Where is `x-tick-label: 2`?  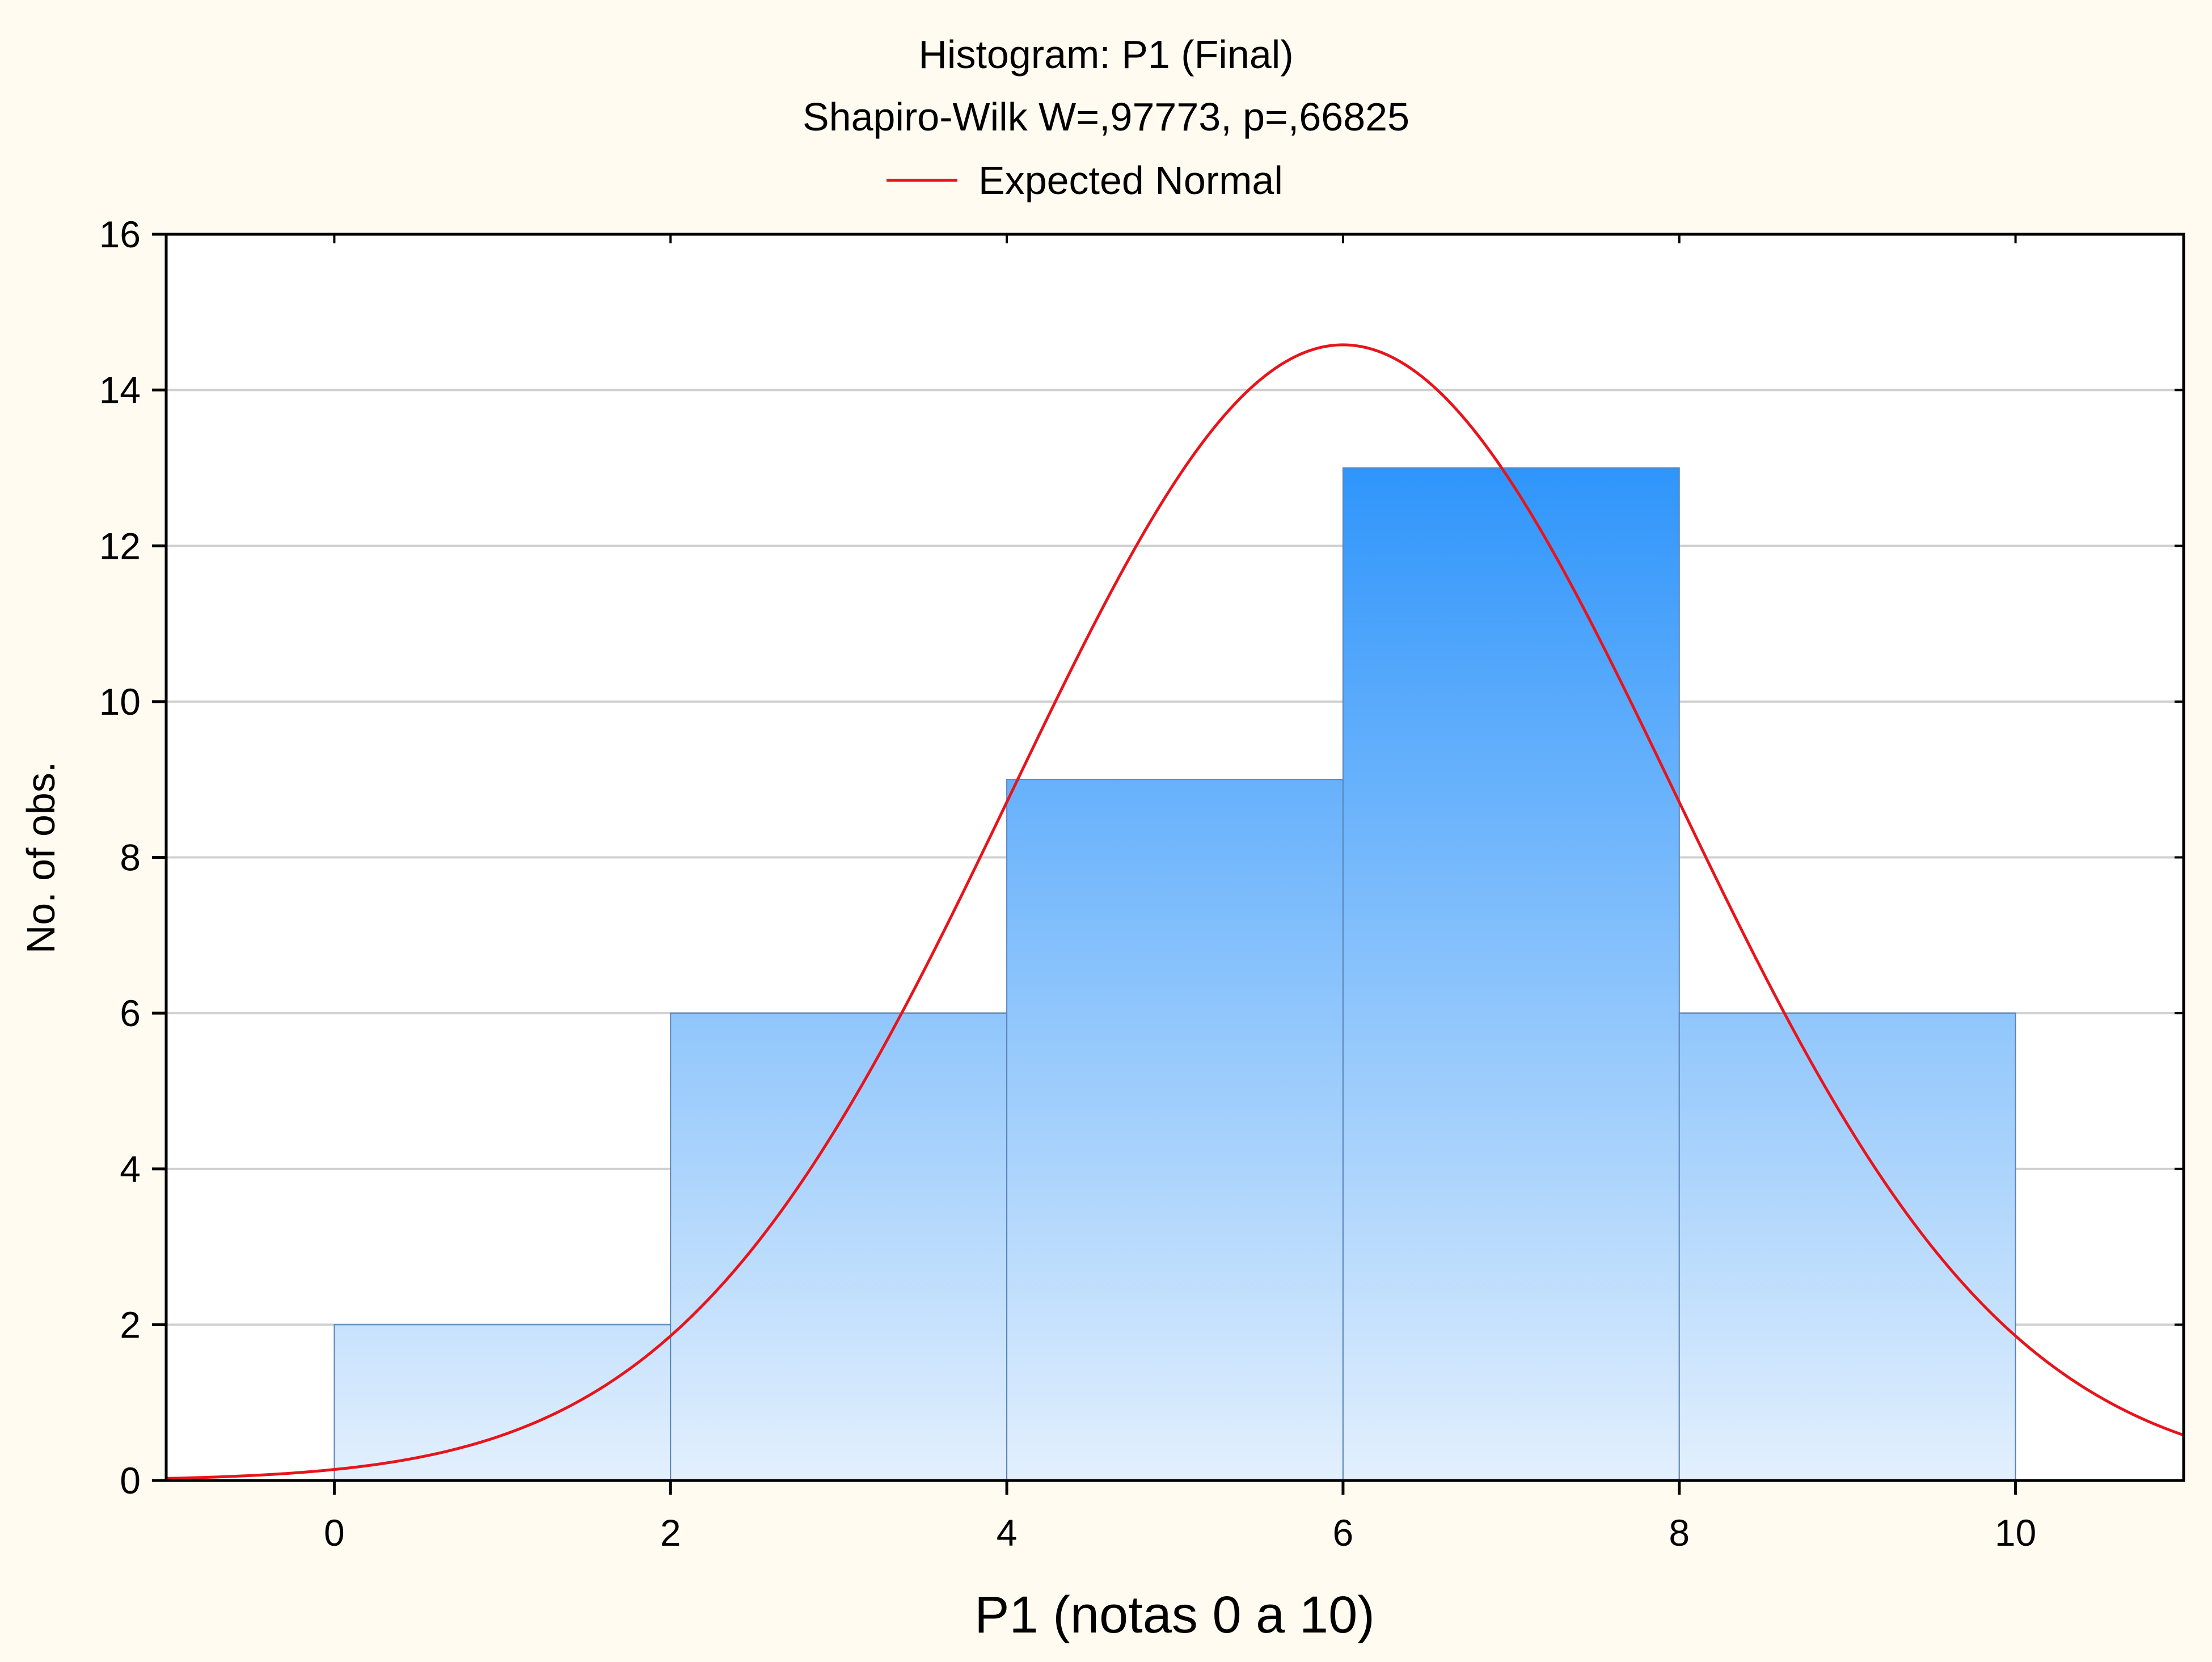 x-tick-label: 2 is located at coordinates (670, 1533).